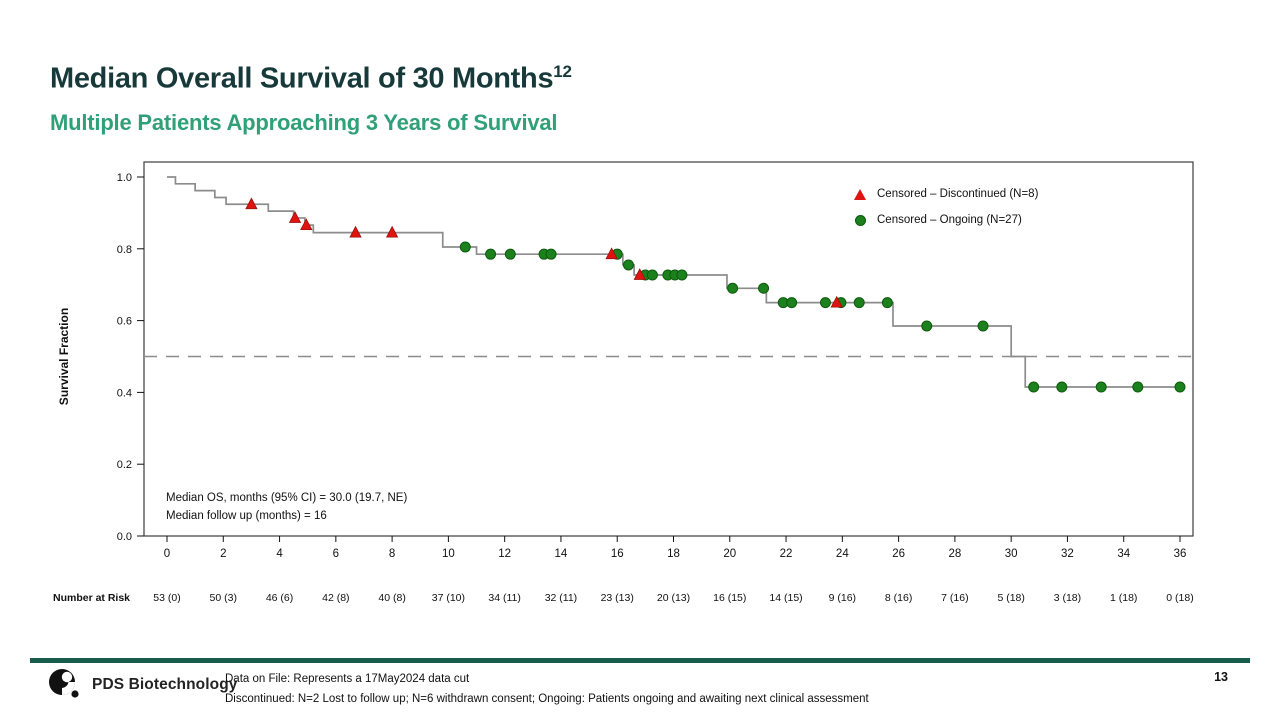  What do you see at coordinates (91, 598) in the screenshot?
I see `number-at-risk-label: Number at Risk` at bounding box center [91, 598].